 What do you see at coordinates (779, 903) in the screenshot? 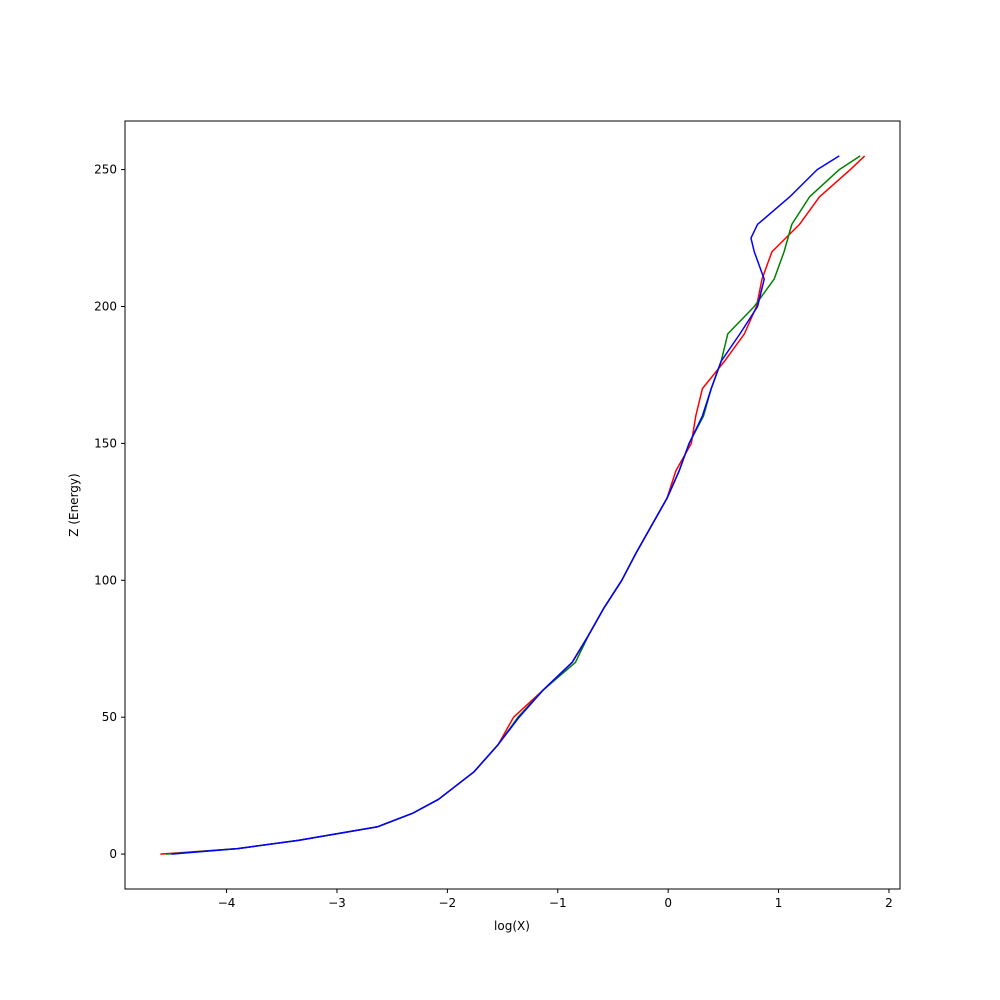
I see `x-tick-label: 1` at bounding box center [779, 903].